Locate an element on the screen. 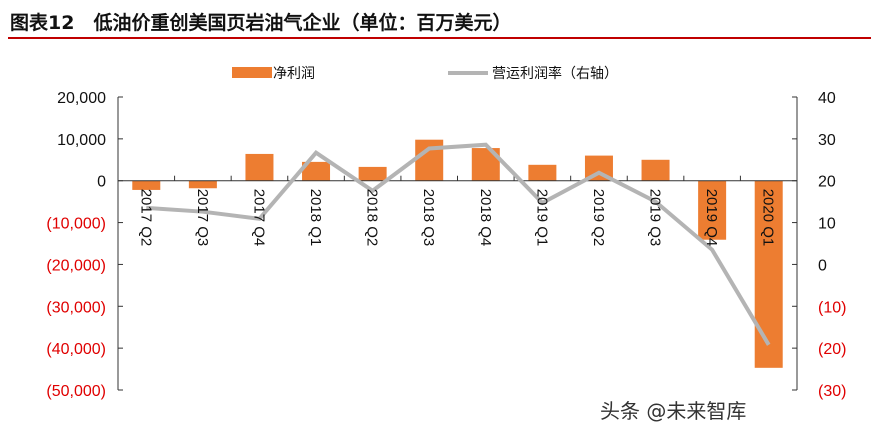  category-label: 2017 Q2 is located at coordinates (145, 218).